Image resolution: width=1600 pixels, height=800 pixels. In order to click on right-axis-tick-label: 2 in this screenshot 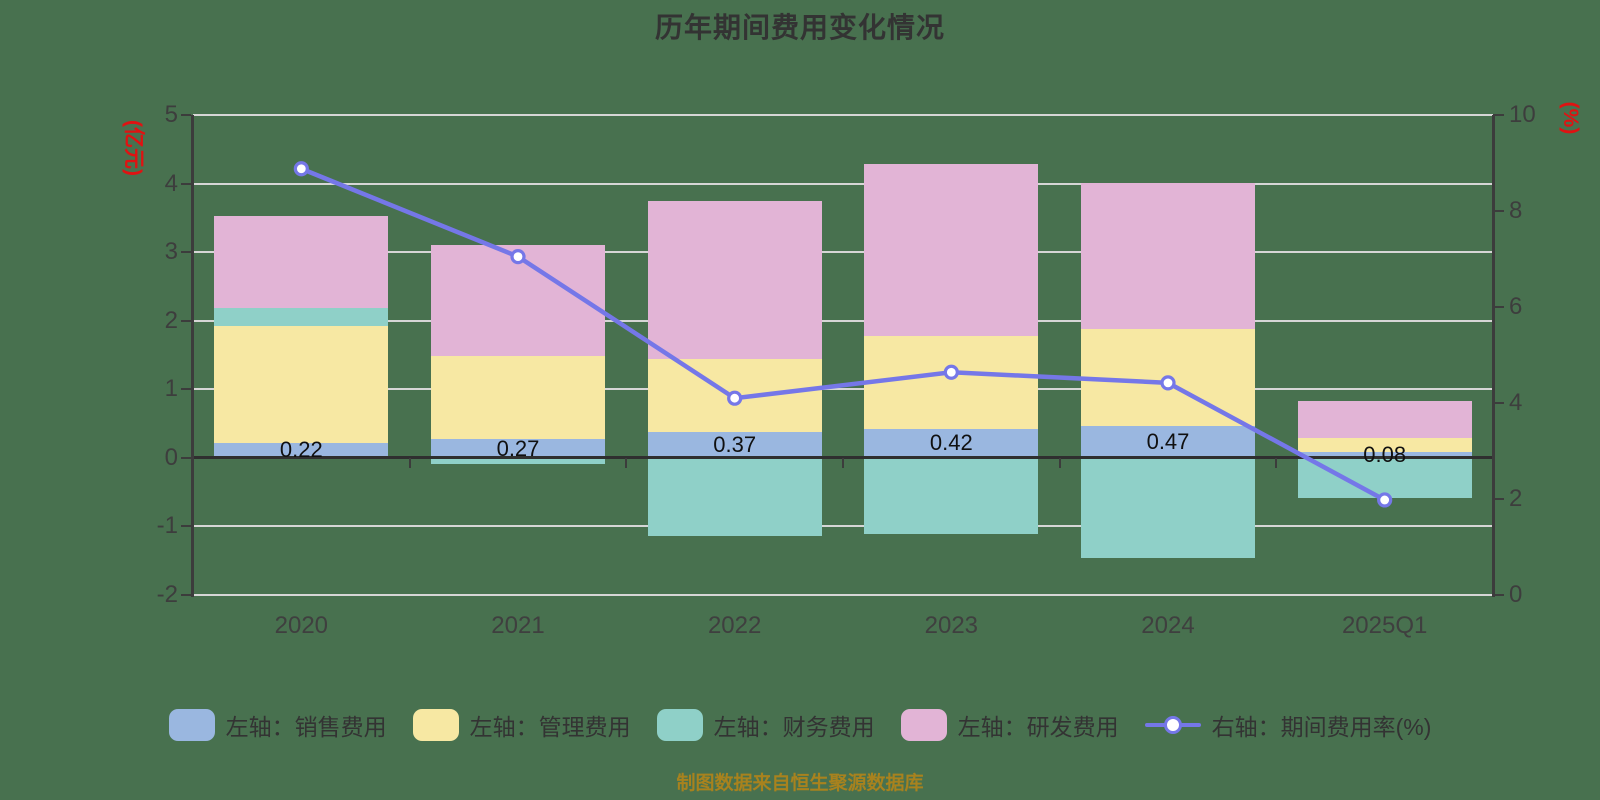, I will do `click(1516, 498)`.